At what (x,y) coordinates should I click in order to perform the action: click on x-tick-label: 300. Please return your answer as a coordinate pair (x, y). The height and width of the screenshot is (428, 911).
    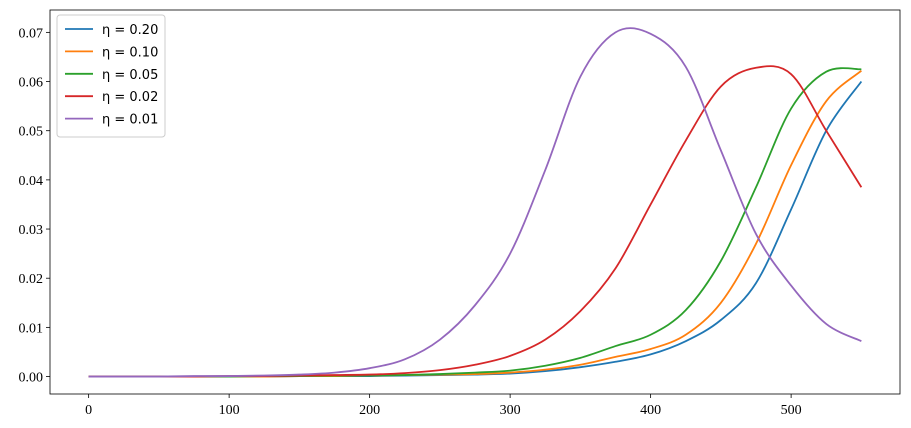
    Looking at the image, I should click on (510, 410).